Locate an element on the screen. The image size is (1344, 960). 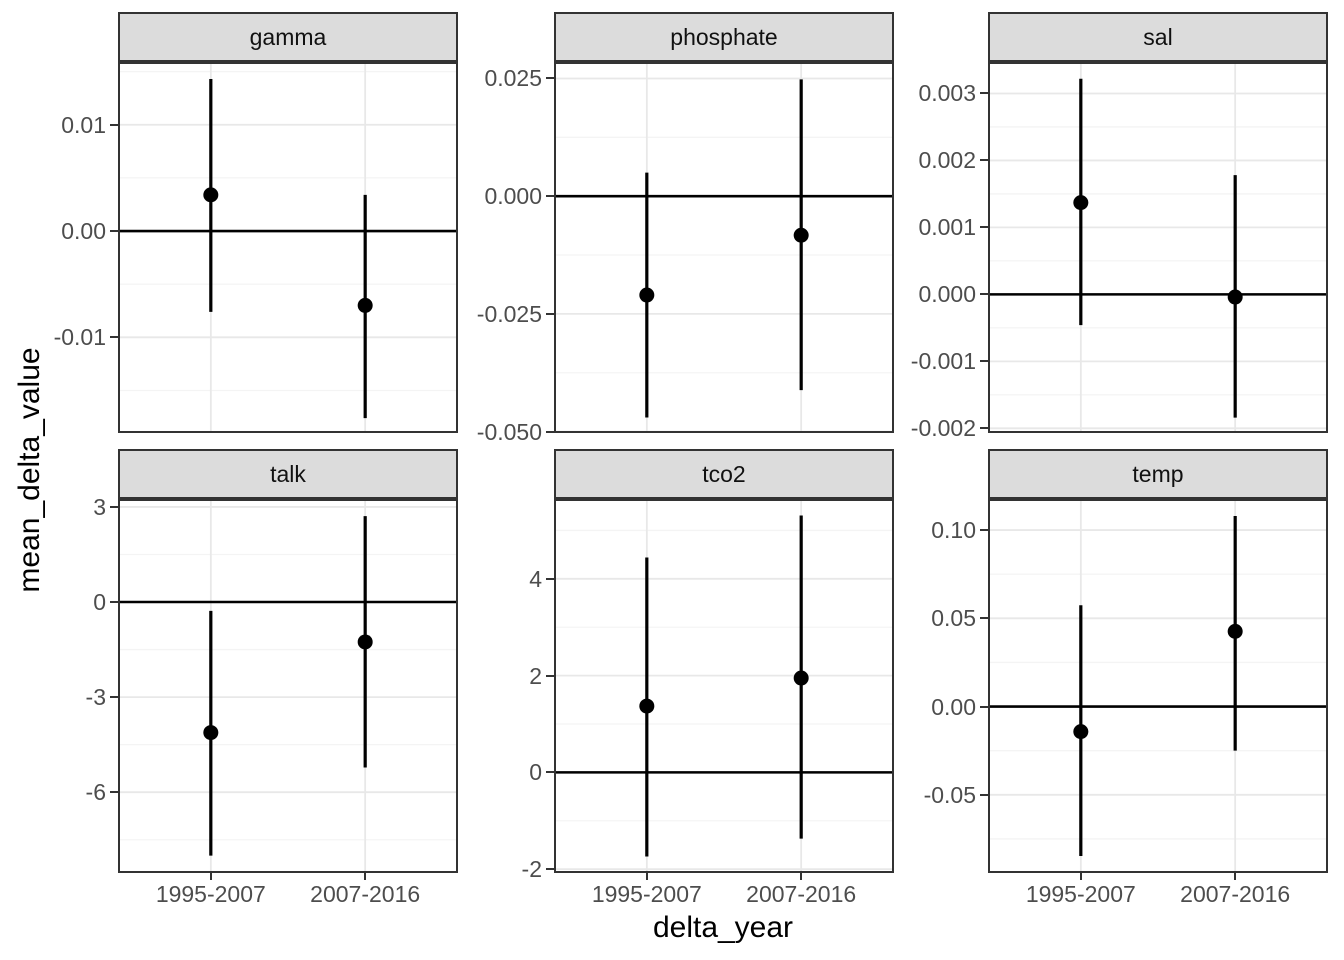
facet-label: temp is located at coordinates (1158, 473).